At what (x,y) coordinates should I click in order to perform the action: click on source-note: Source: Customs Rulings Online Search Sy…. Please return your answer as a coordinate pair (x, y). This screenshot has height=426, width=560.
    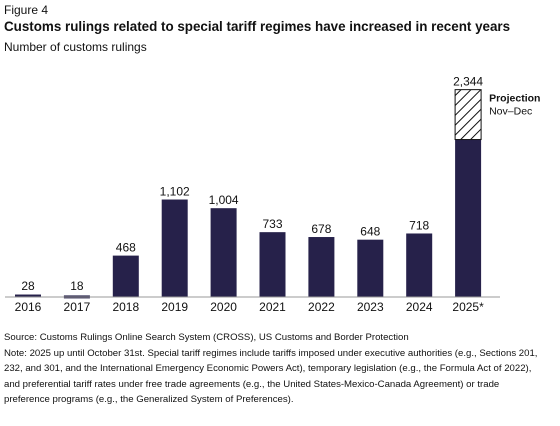
    Looking at the image, I should click on (206, 337).